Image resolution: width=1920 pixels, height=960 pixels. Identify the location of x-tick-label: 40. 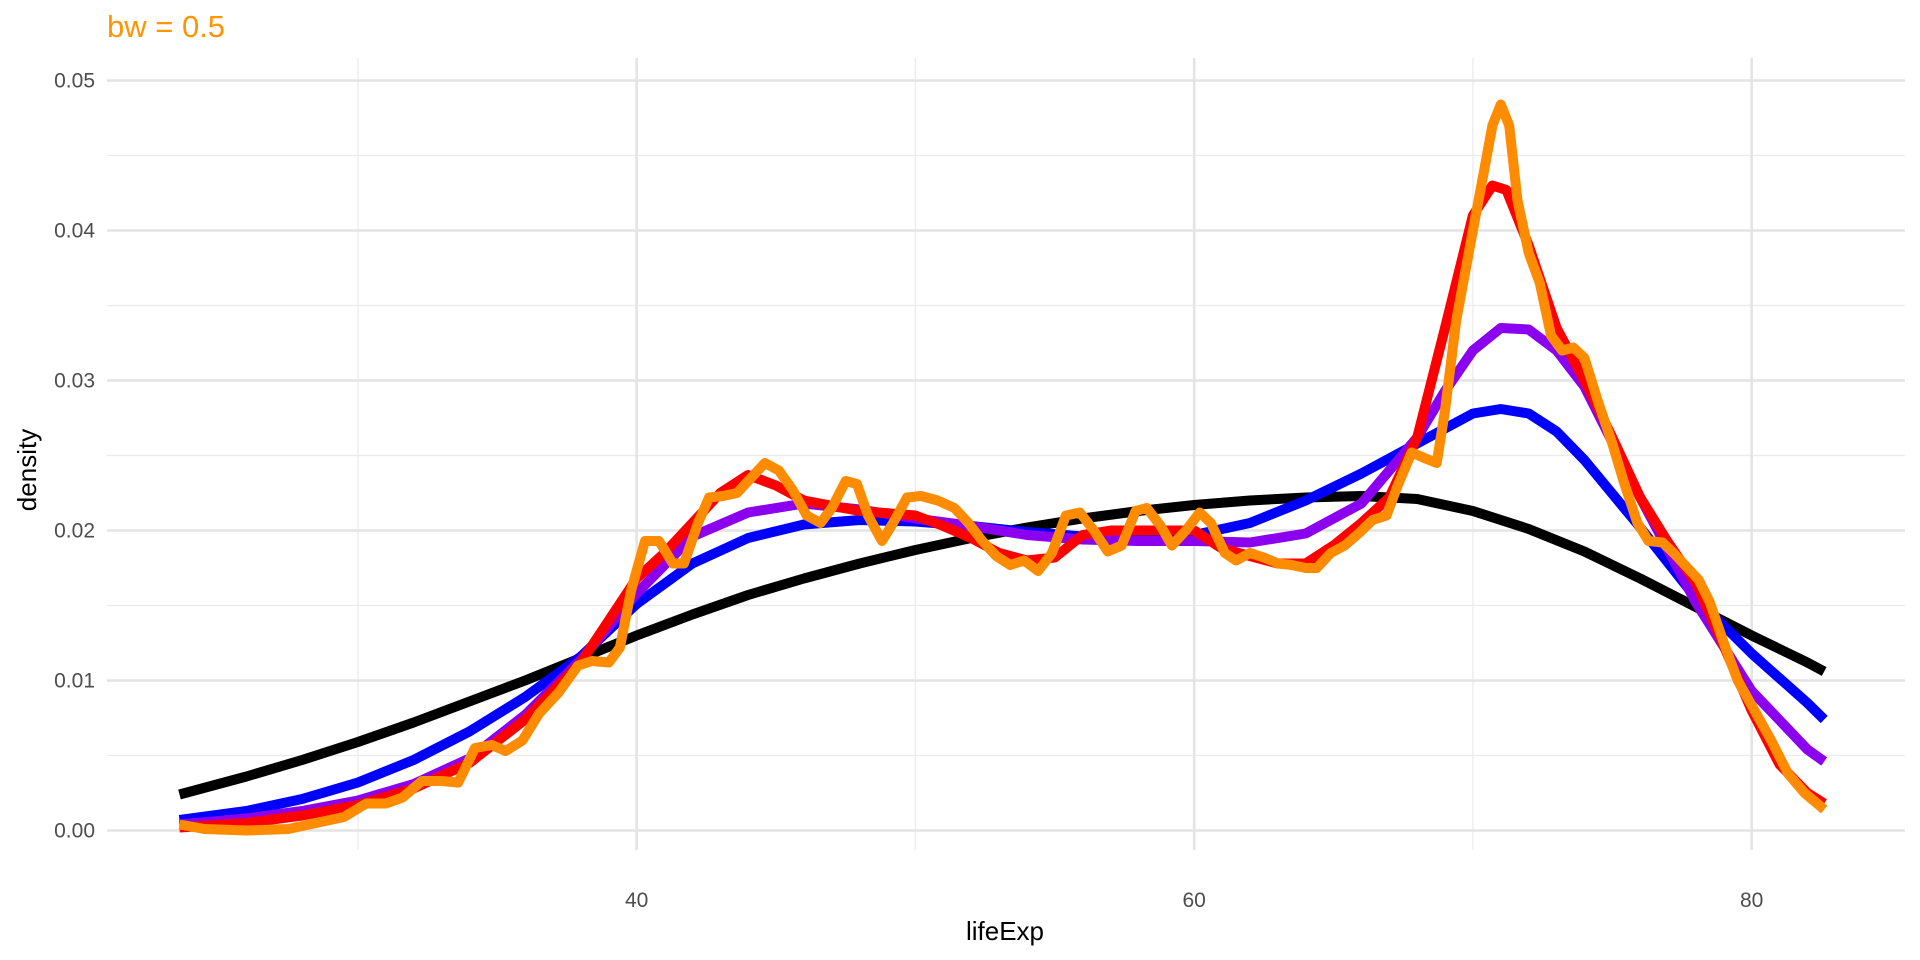
(636, 900).